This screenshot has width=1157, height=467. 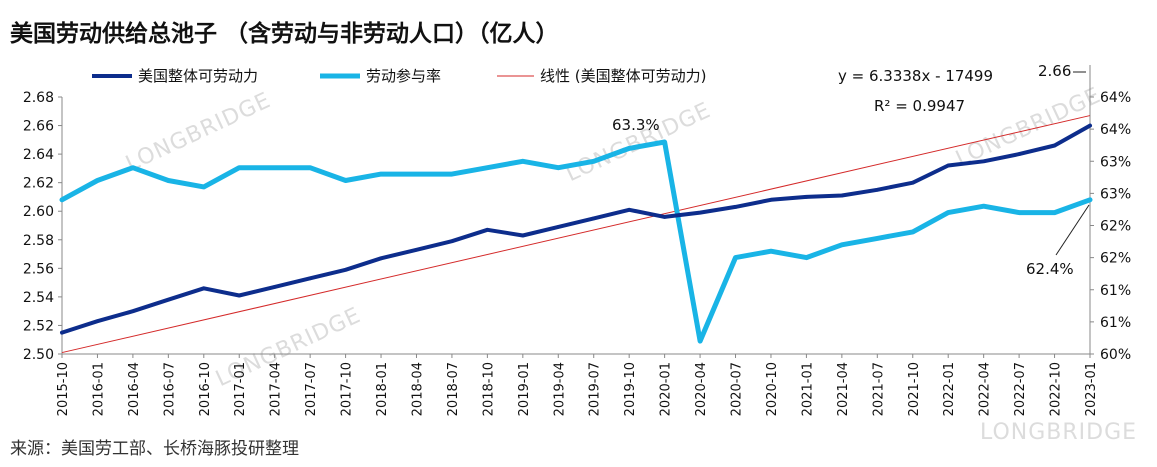 What do you see at coordinates (666, 389) in the screenshot?
I see `x-tick-label: 2020-01` at bounding box center [666, 389].